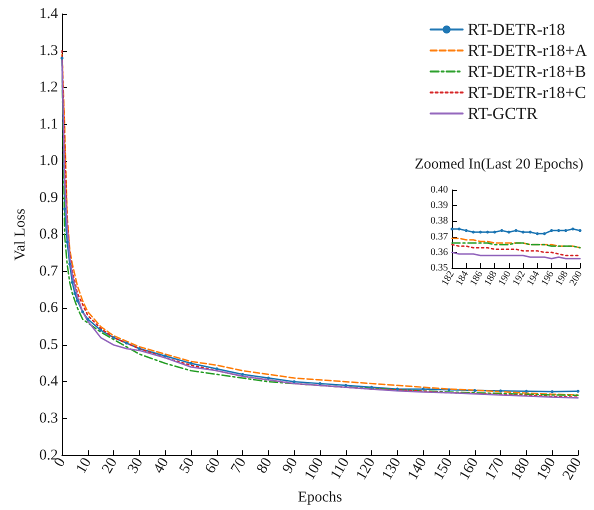 Image resolution: width=594 pixels, height=510 pixels. What do you see at coordinates (20, 234) in the screenshot?
I see `y-axis-title: Val Loss` at bounding box center [20, 234].